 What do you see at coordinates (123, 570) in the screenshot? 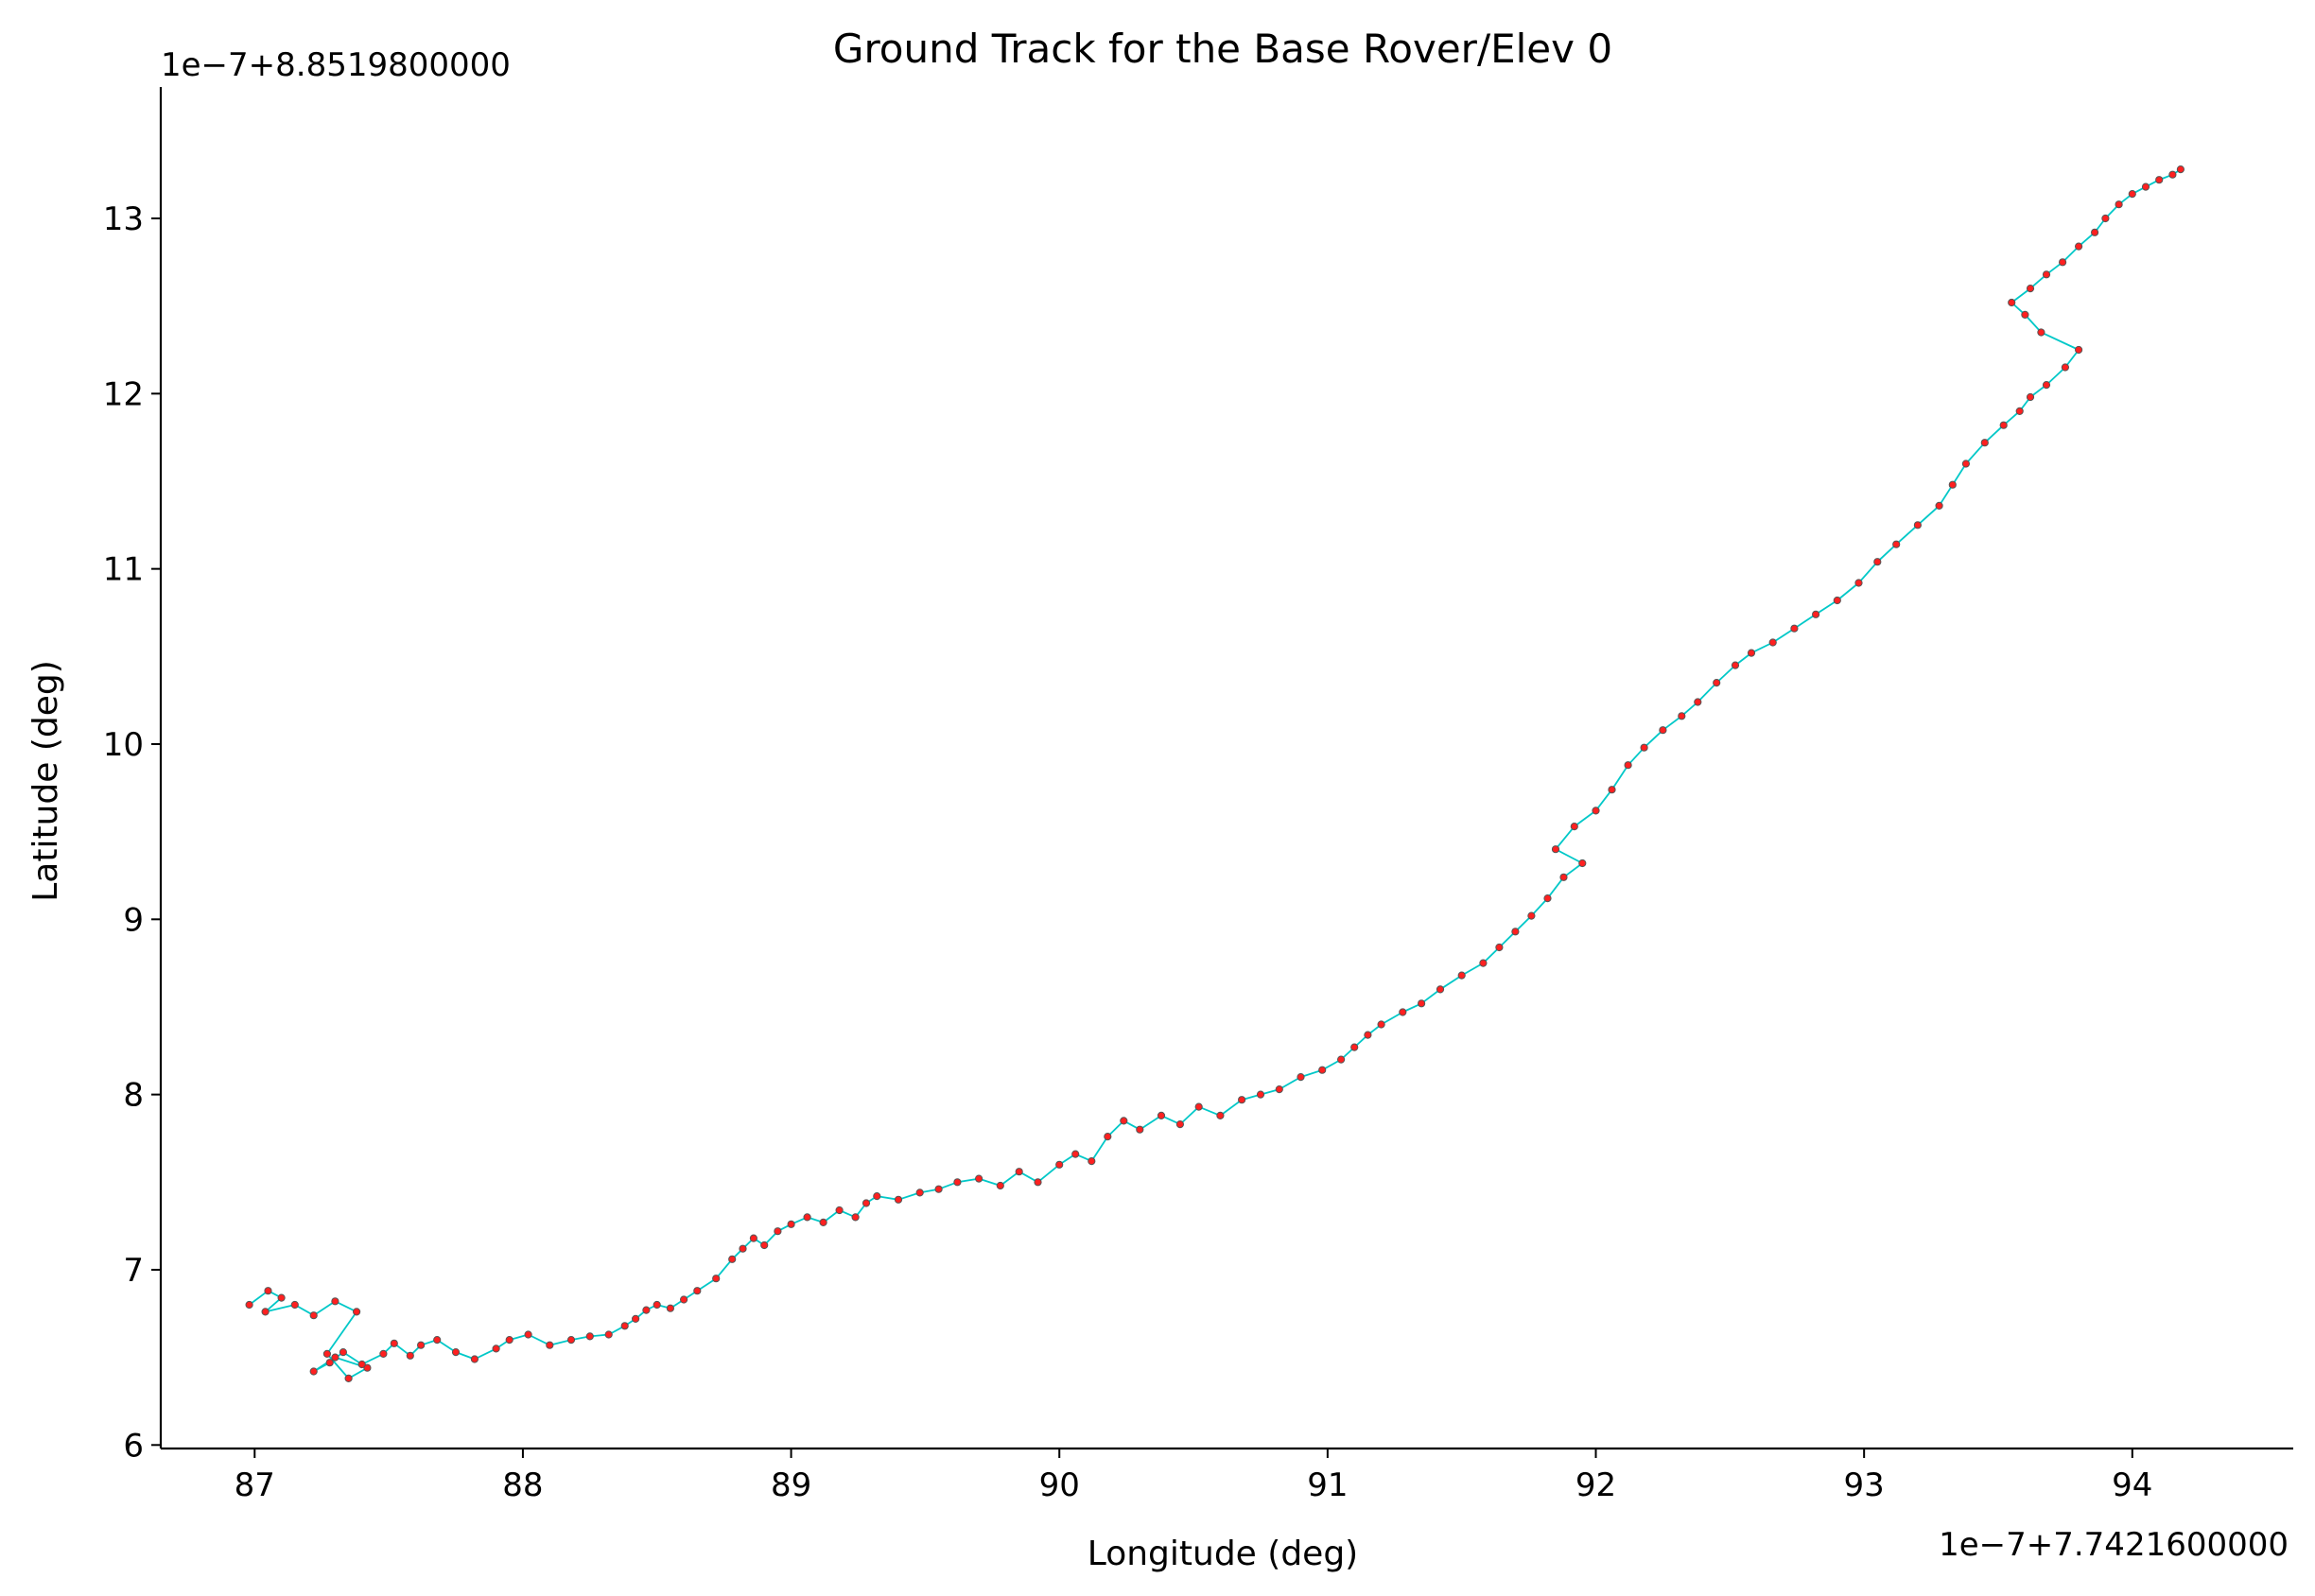
I see `y-tick-label: 11` at bounding box center [123, 570].